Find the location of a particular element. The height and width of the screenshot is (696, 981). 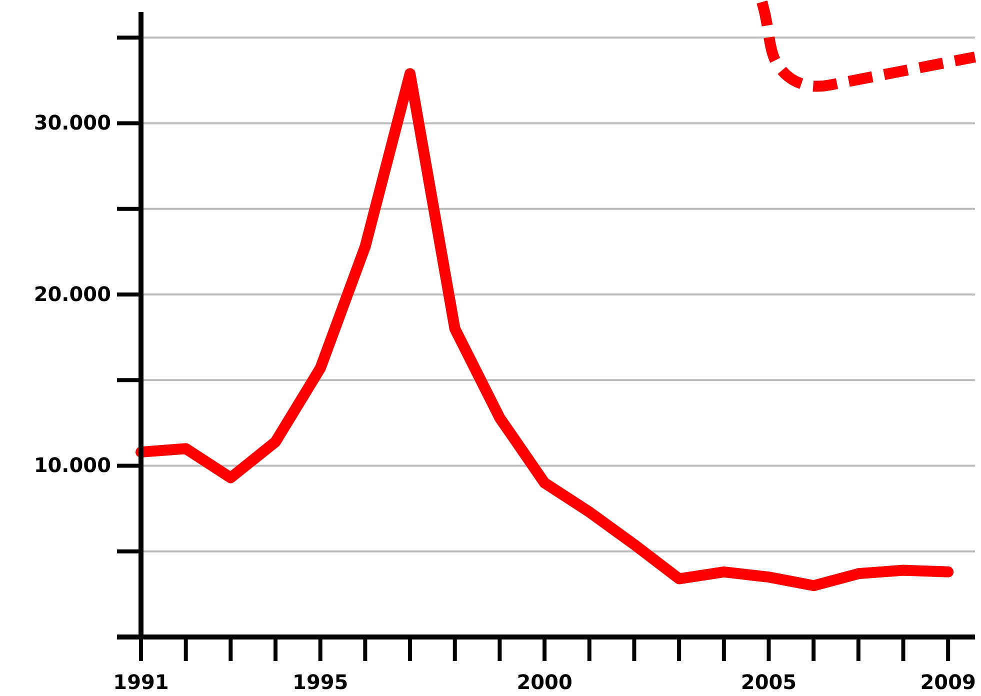

x-tick-label: 2009 is located at coordinates (948, 682).